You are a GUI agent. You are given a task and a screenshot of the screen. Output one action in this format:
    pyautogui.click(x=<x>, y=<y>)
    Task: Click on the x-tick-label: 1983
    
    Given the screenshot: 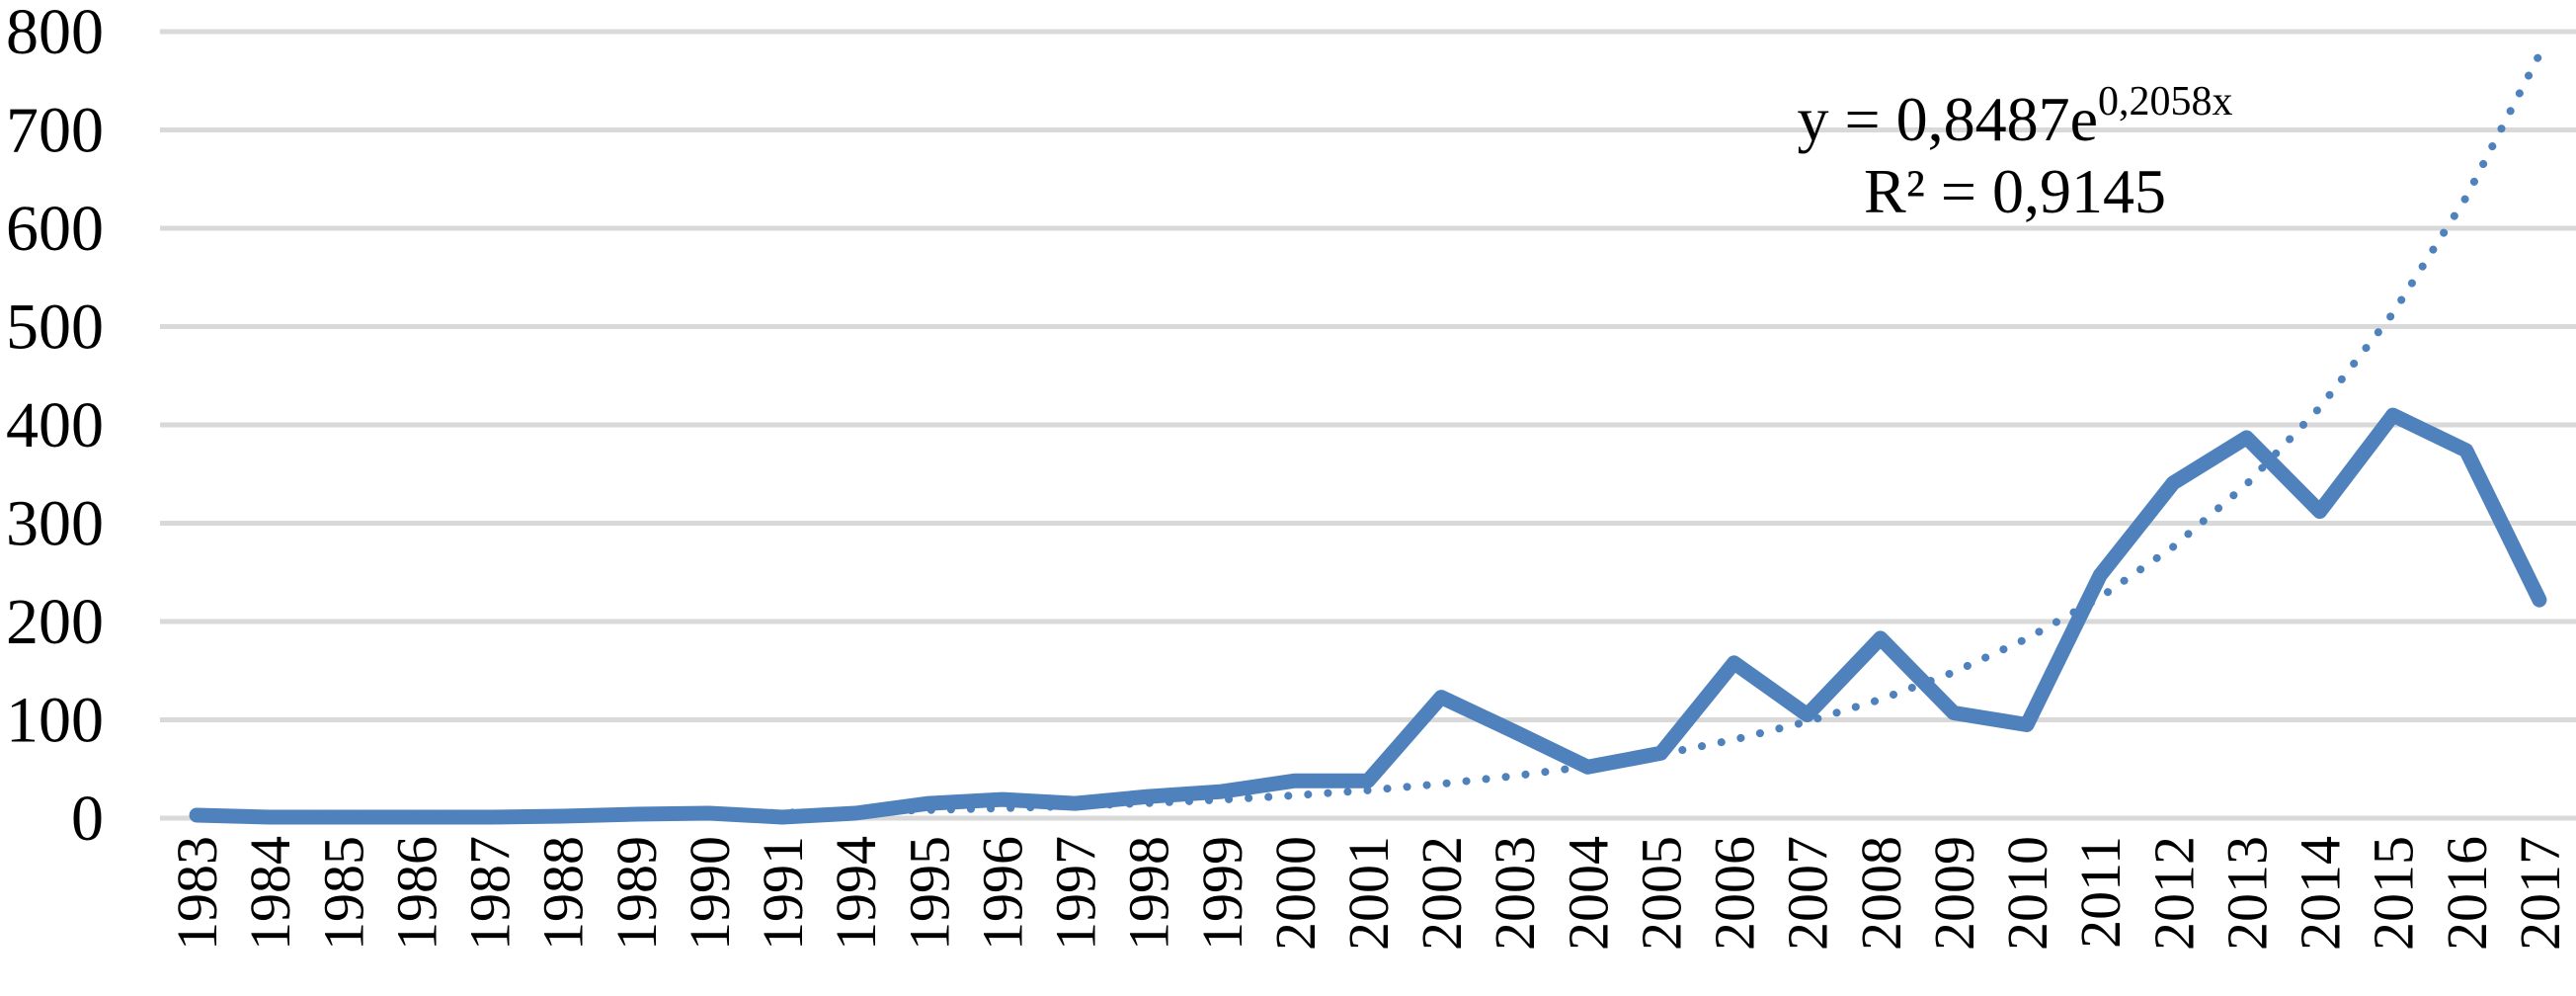 What is the action you would take?
    pyautogui.click(x=197, y=893)
    